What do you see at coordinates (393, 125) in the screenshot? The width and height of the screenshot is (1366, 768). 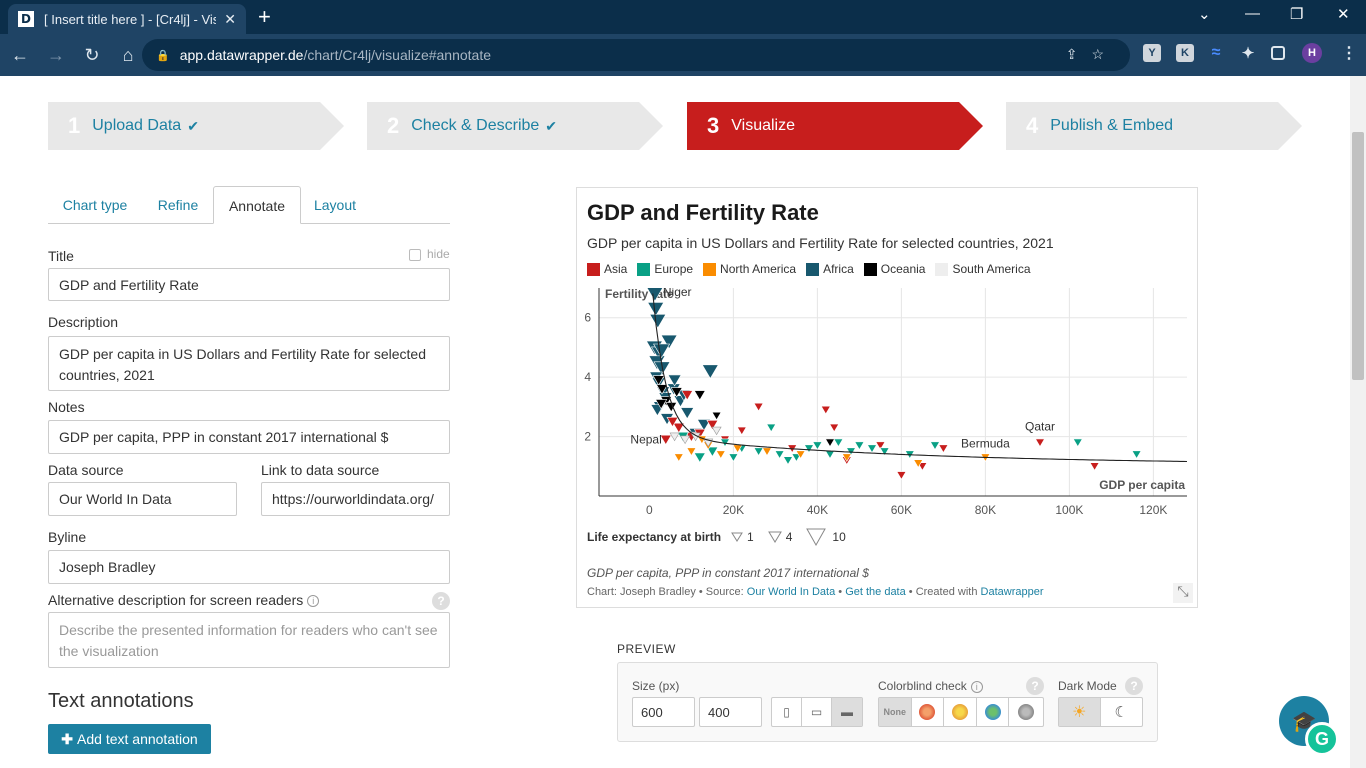 I see `step-number: 2` at bounding box center [393, 125].